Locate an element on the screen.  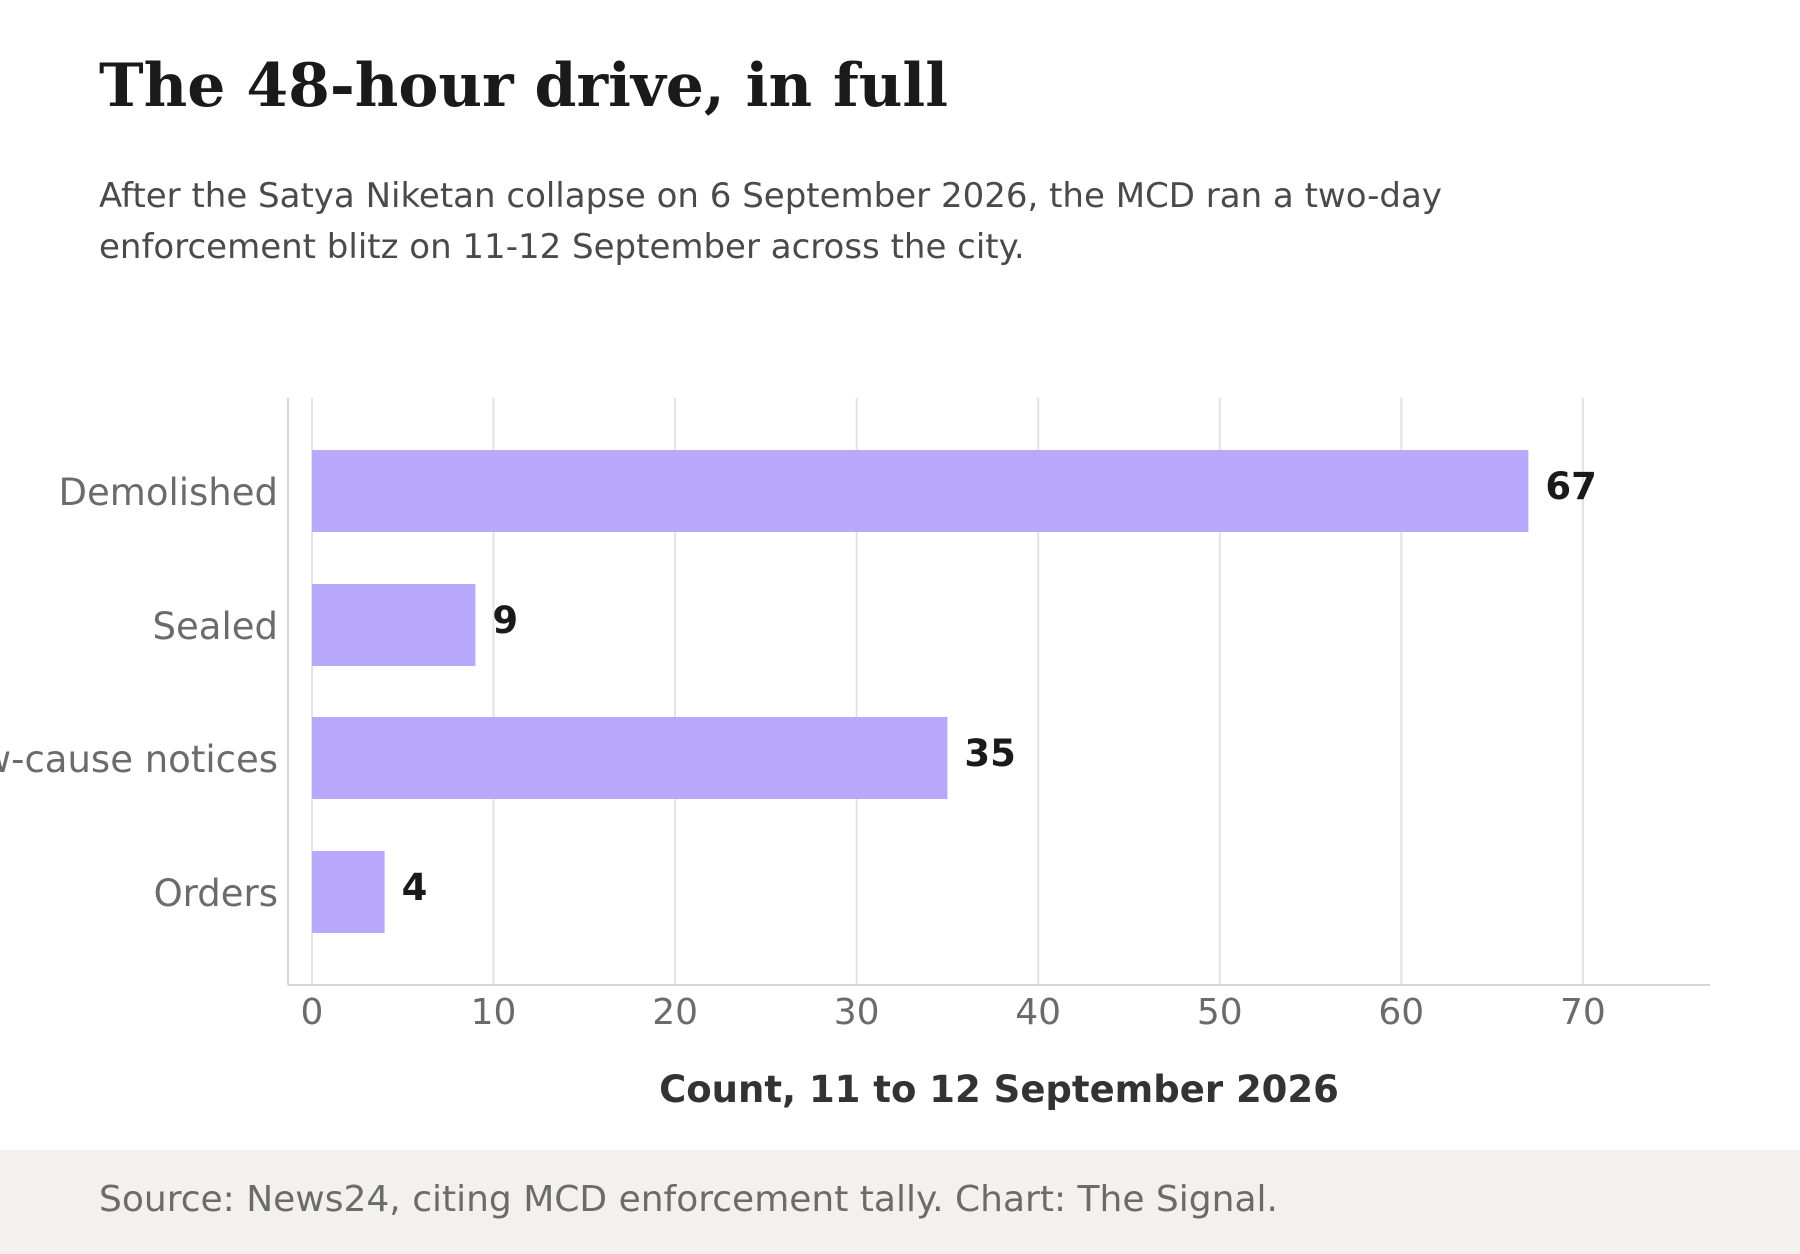
x-tick-label: 70 is located at coordinates (1583, 1012).